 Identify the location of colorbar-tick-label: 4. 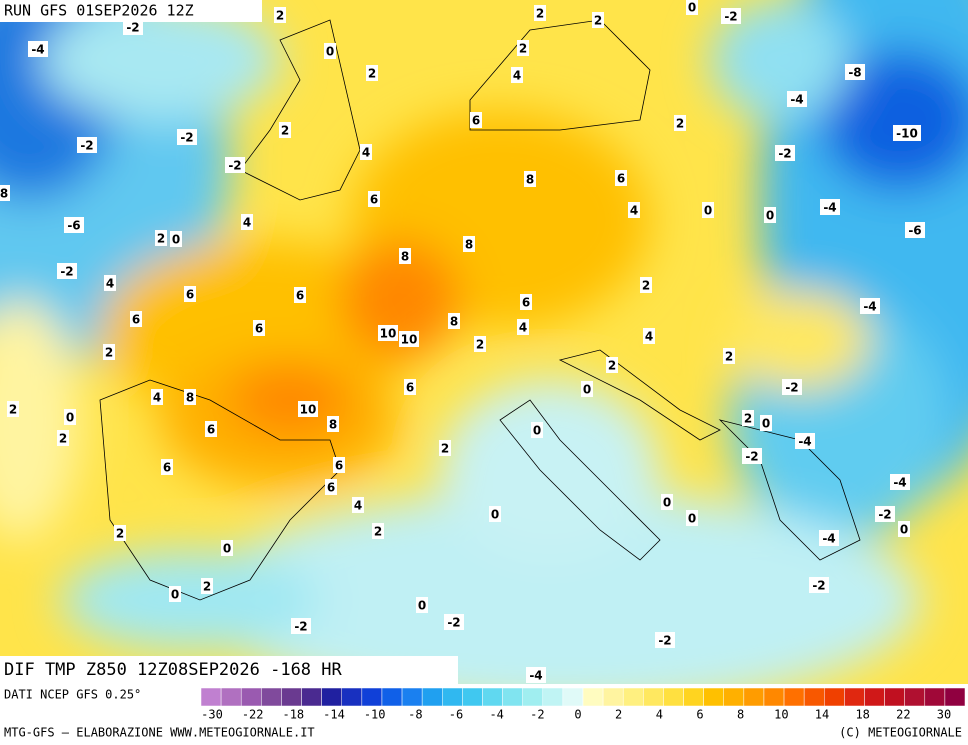
(659, 715).